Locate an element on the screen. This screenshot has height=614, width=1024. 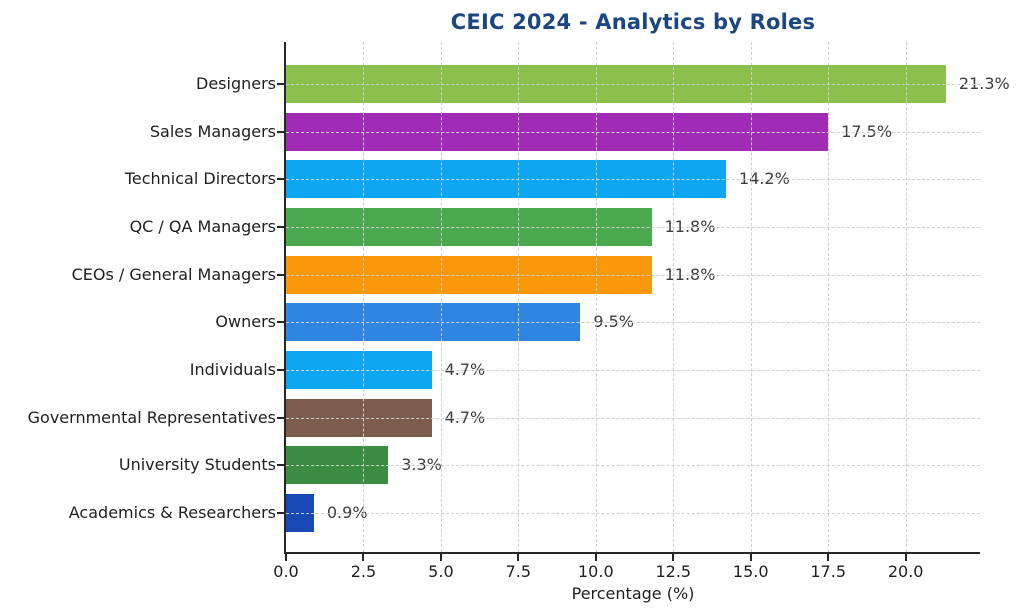
x-tick-label: 7.5 is located at coordinates (518, 571).